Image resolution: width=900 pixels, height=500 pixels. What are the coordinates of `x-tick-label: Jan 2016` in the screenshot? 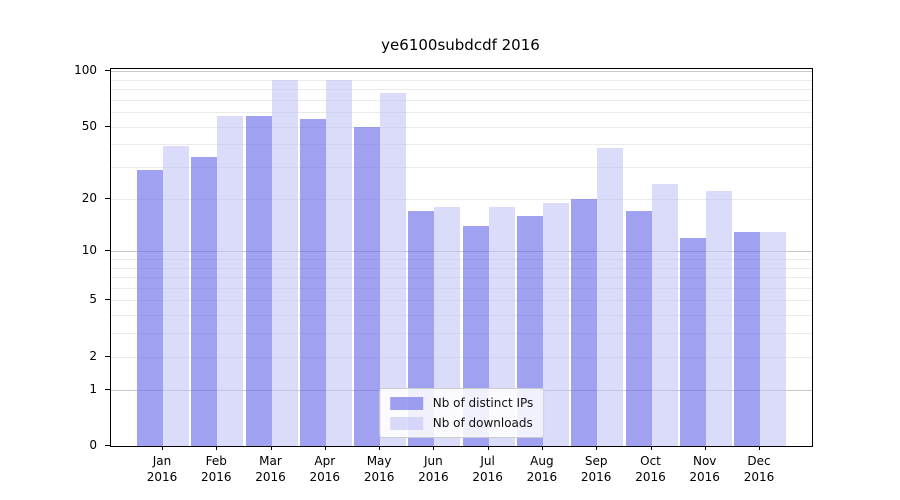 It's located at (162, 469).